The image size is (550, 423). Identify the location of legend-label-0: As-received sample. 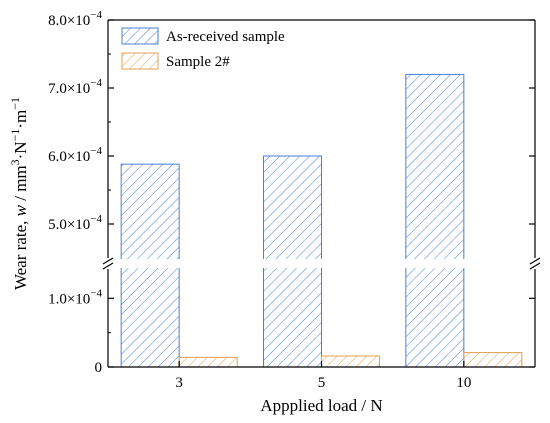
(225, 37).